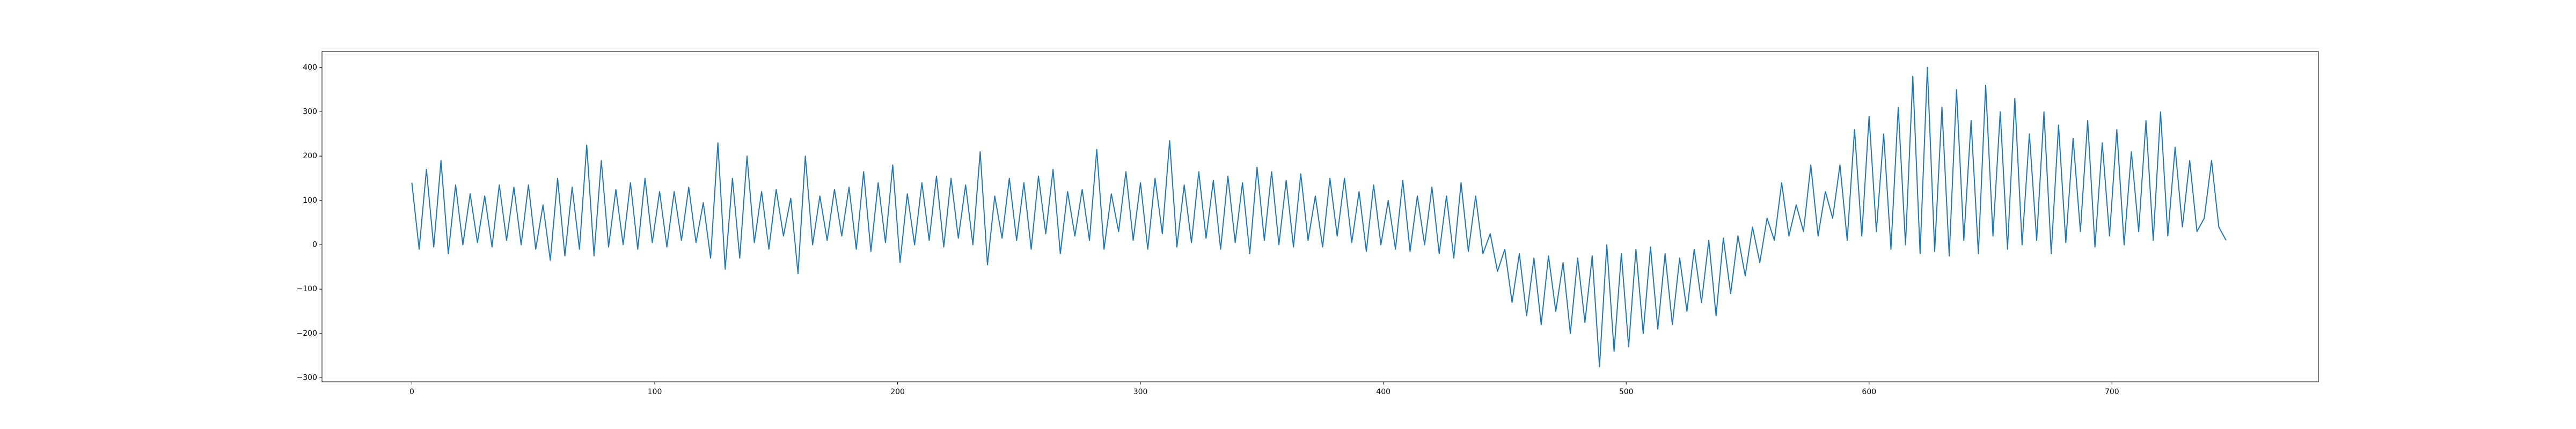  I want to click on y-tick-label: −100, so click(307, 289).